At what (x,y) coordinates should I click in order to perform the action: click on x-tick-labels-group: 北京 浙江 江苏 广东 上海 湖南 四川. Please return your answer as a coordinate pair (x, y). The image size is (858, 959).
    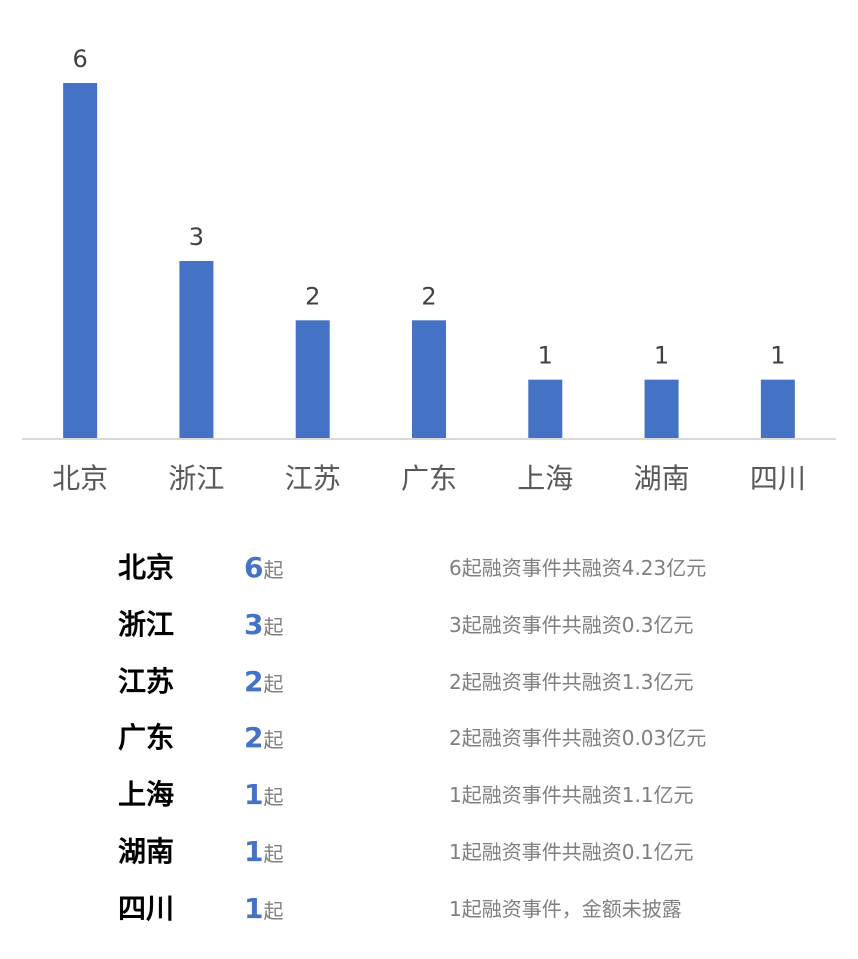
    Looking at the image, I should click on (429, 478).